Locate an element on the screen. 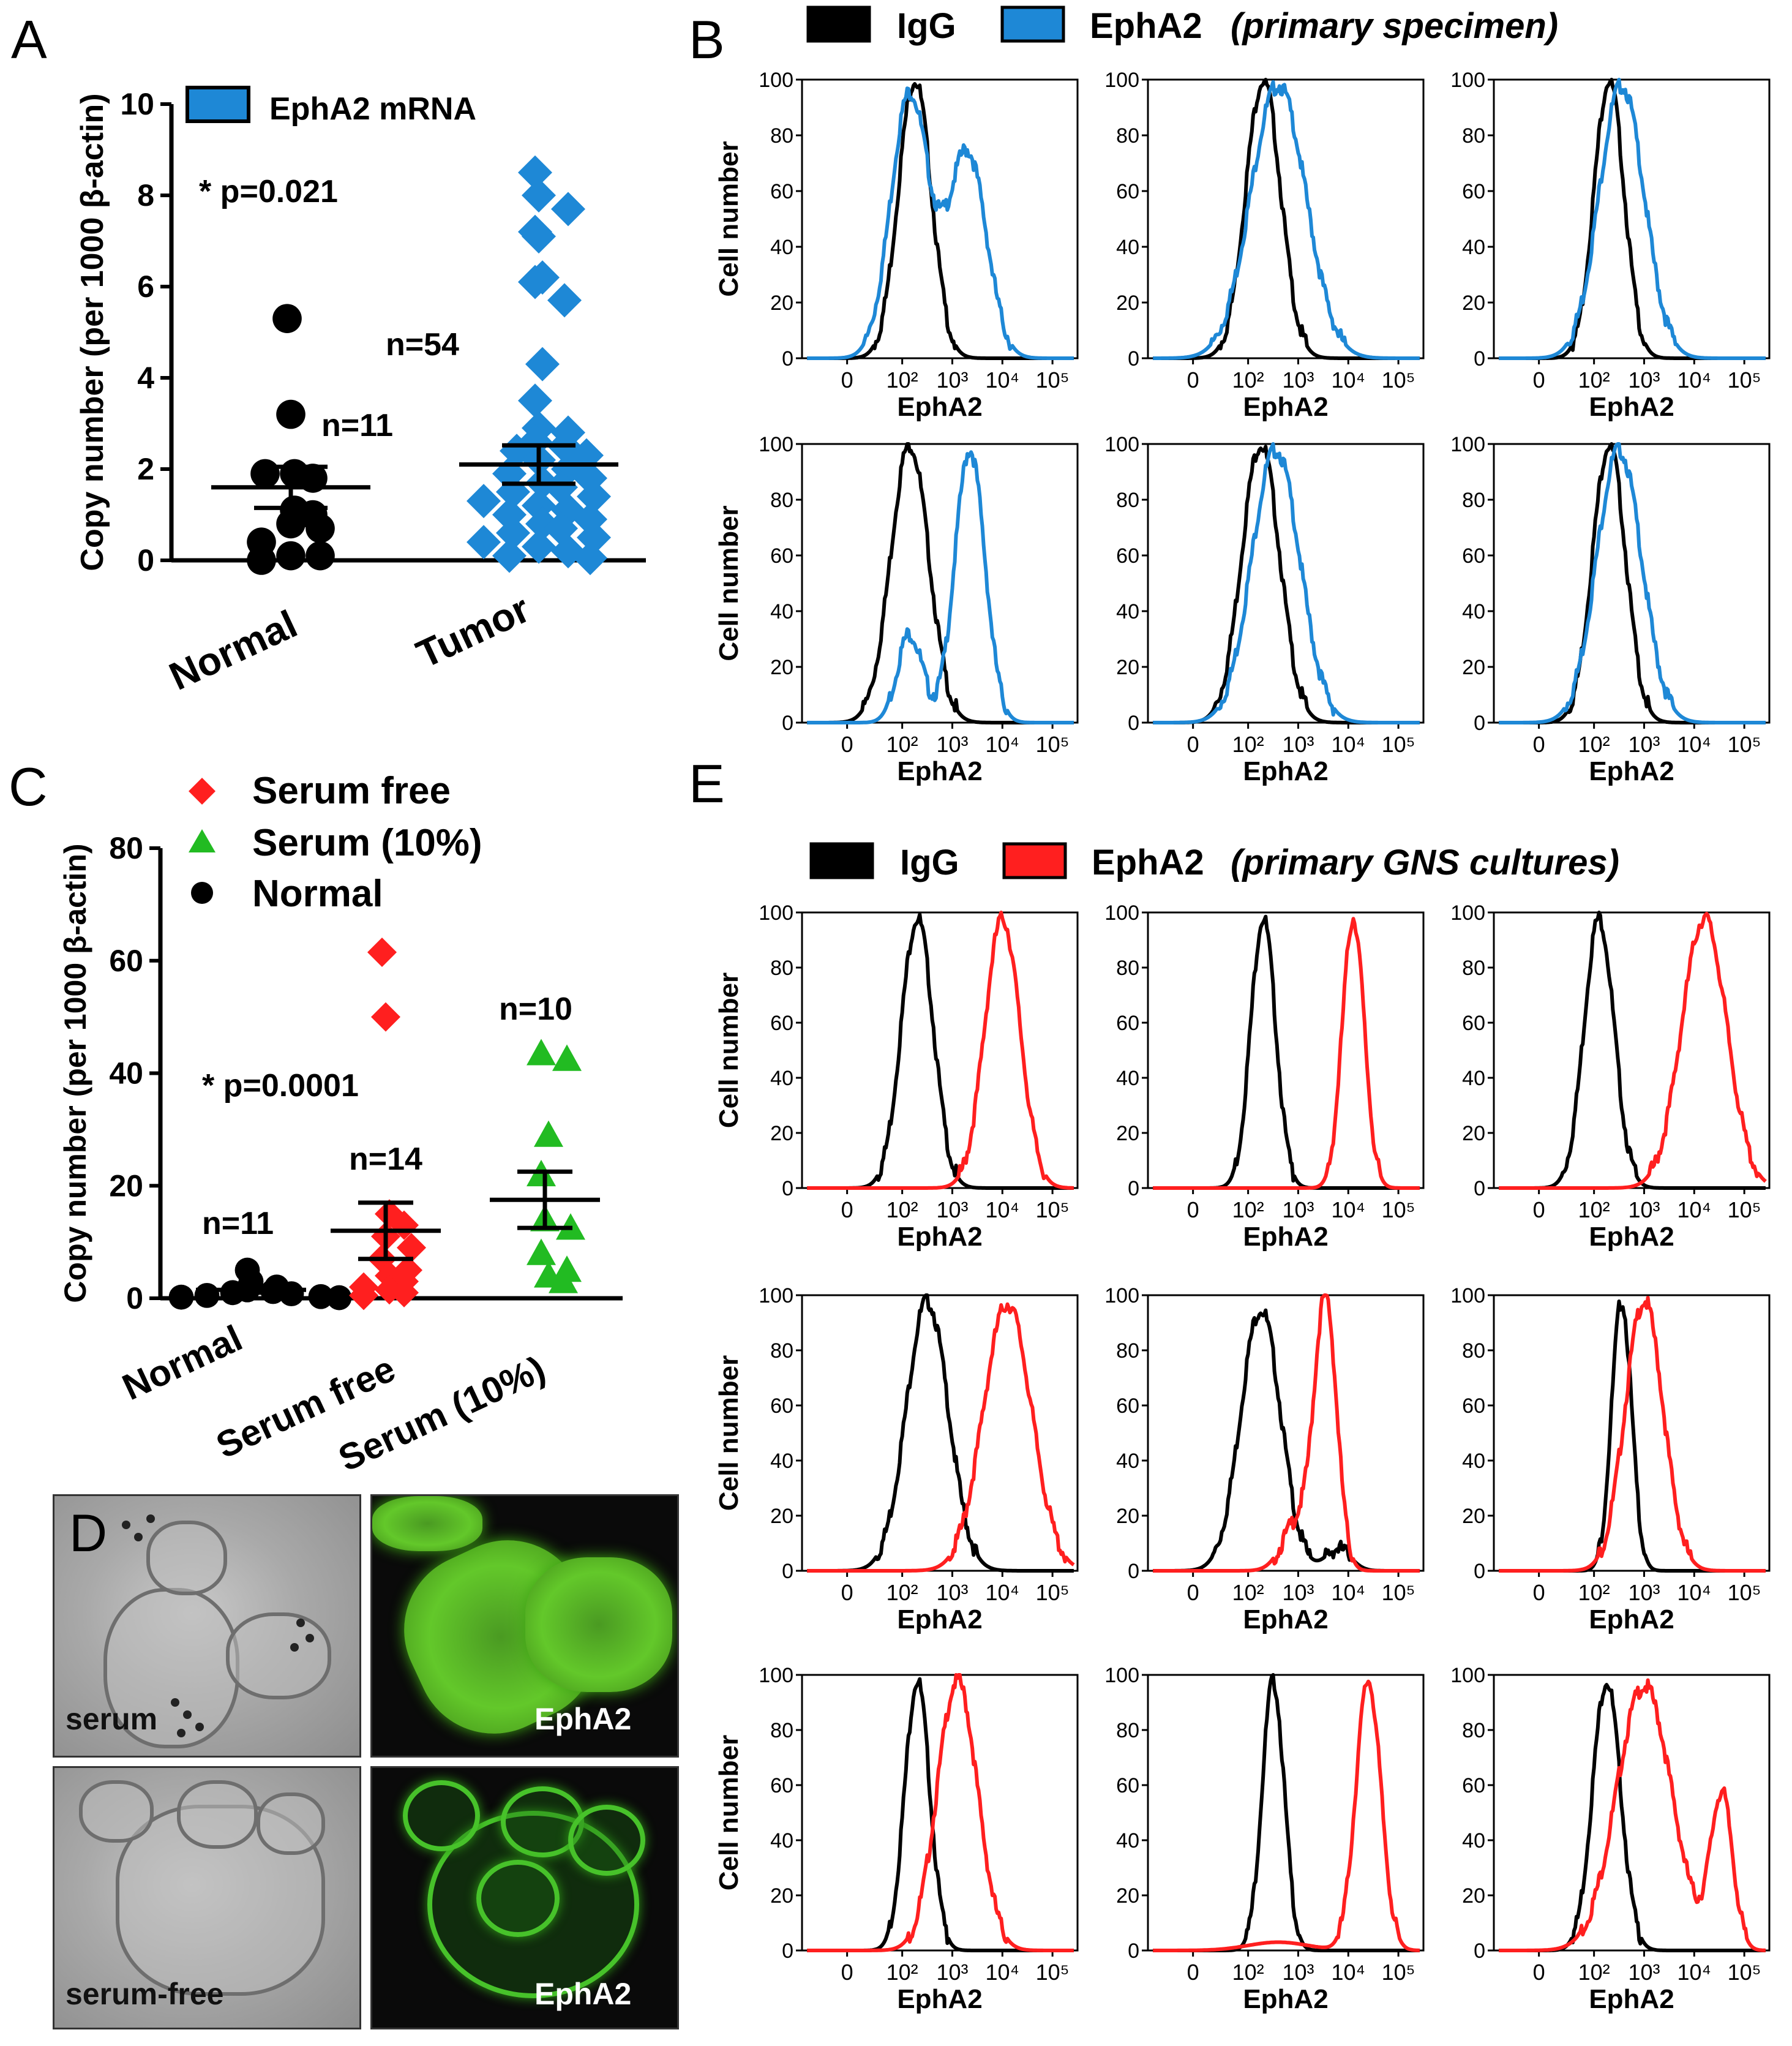 Image resolution: width=1792 pixels, height=2046 pixels. legend-swatch-epha2-mrna is located at coordinates (218, 105).